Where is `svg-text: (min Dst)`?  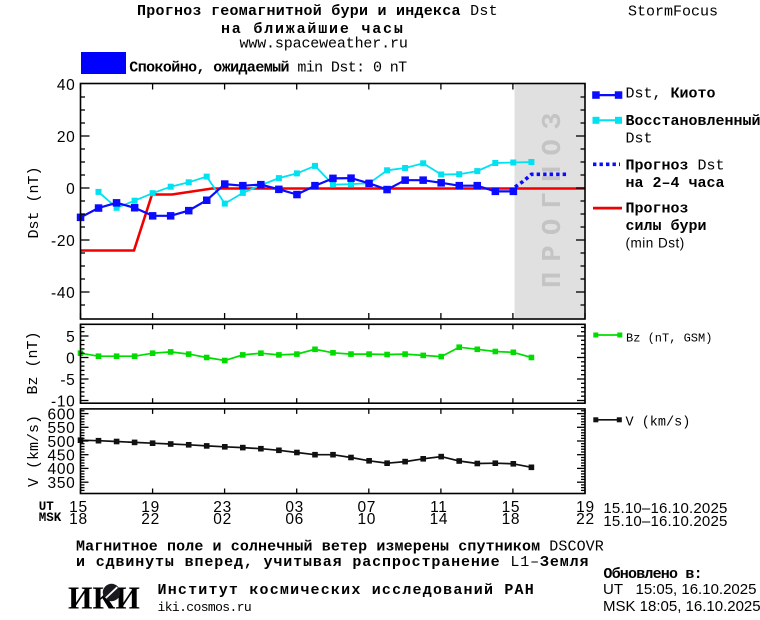
svg-text: (min Dst) is located at coordinates (655, 243).